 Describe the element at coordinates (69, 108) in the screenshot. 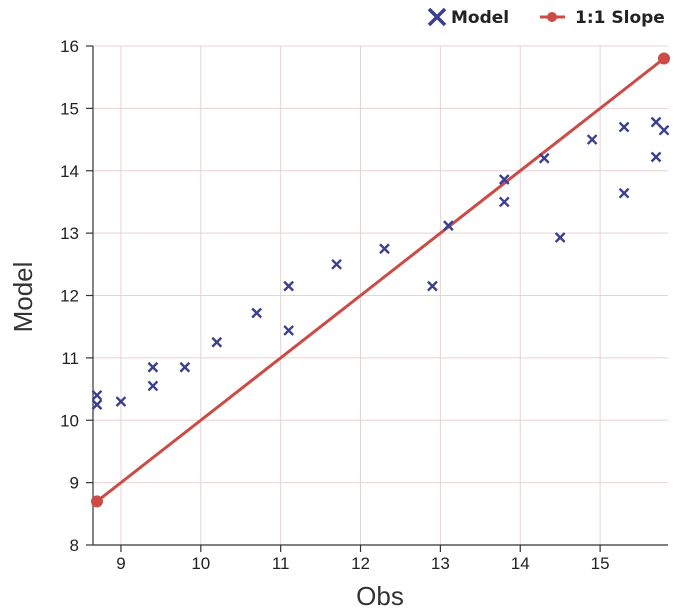

I see `y-tick-label: 15` at that location.